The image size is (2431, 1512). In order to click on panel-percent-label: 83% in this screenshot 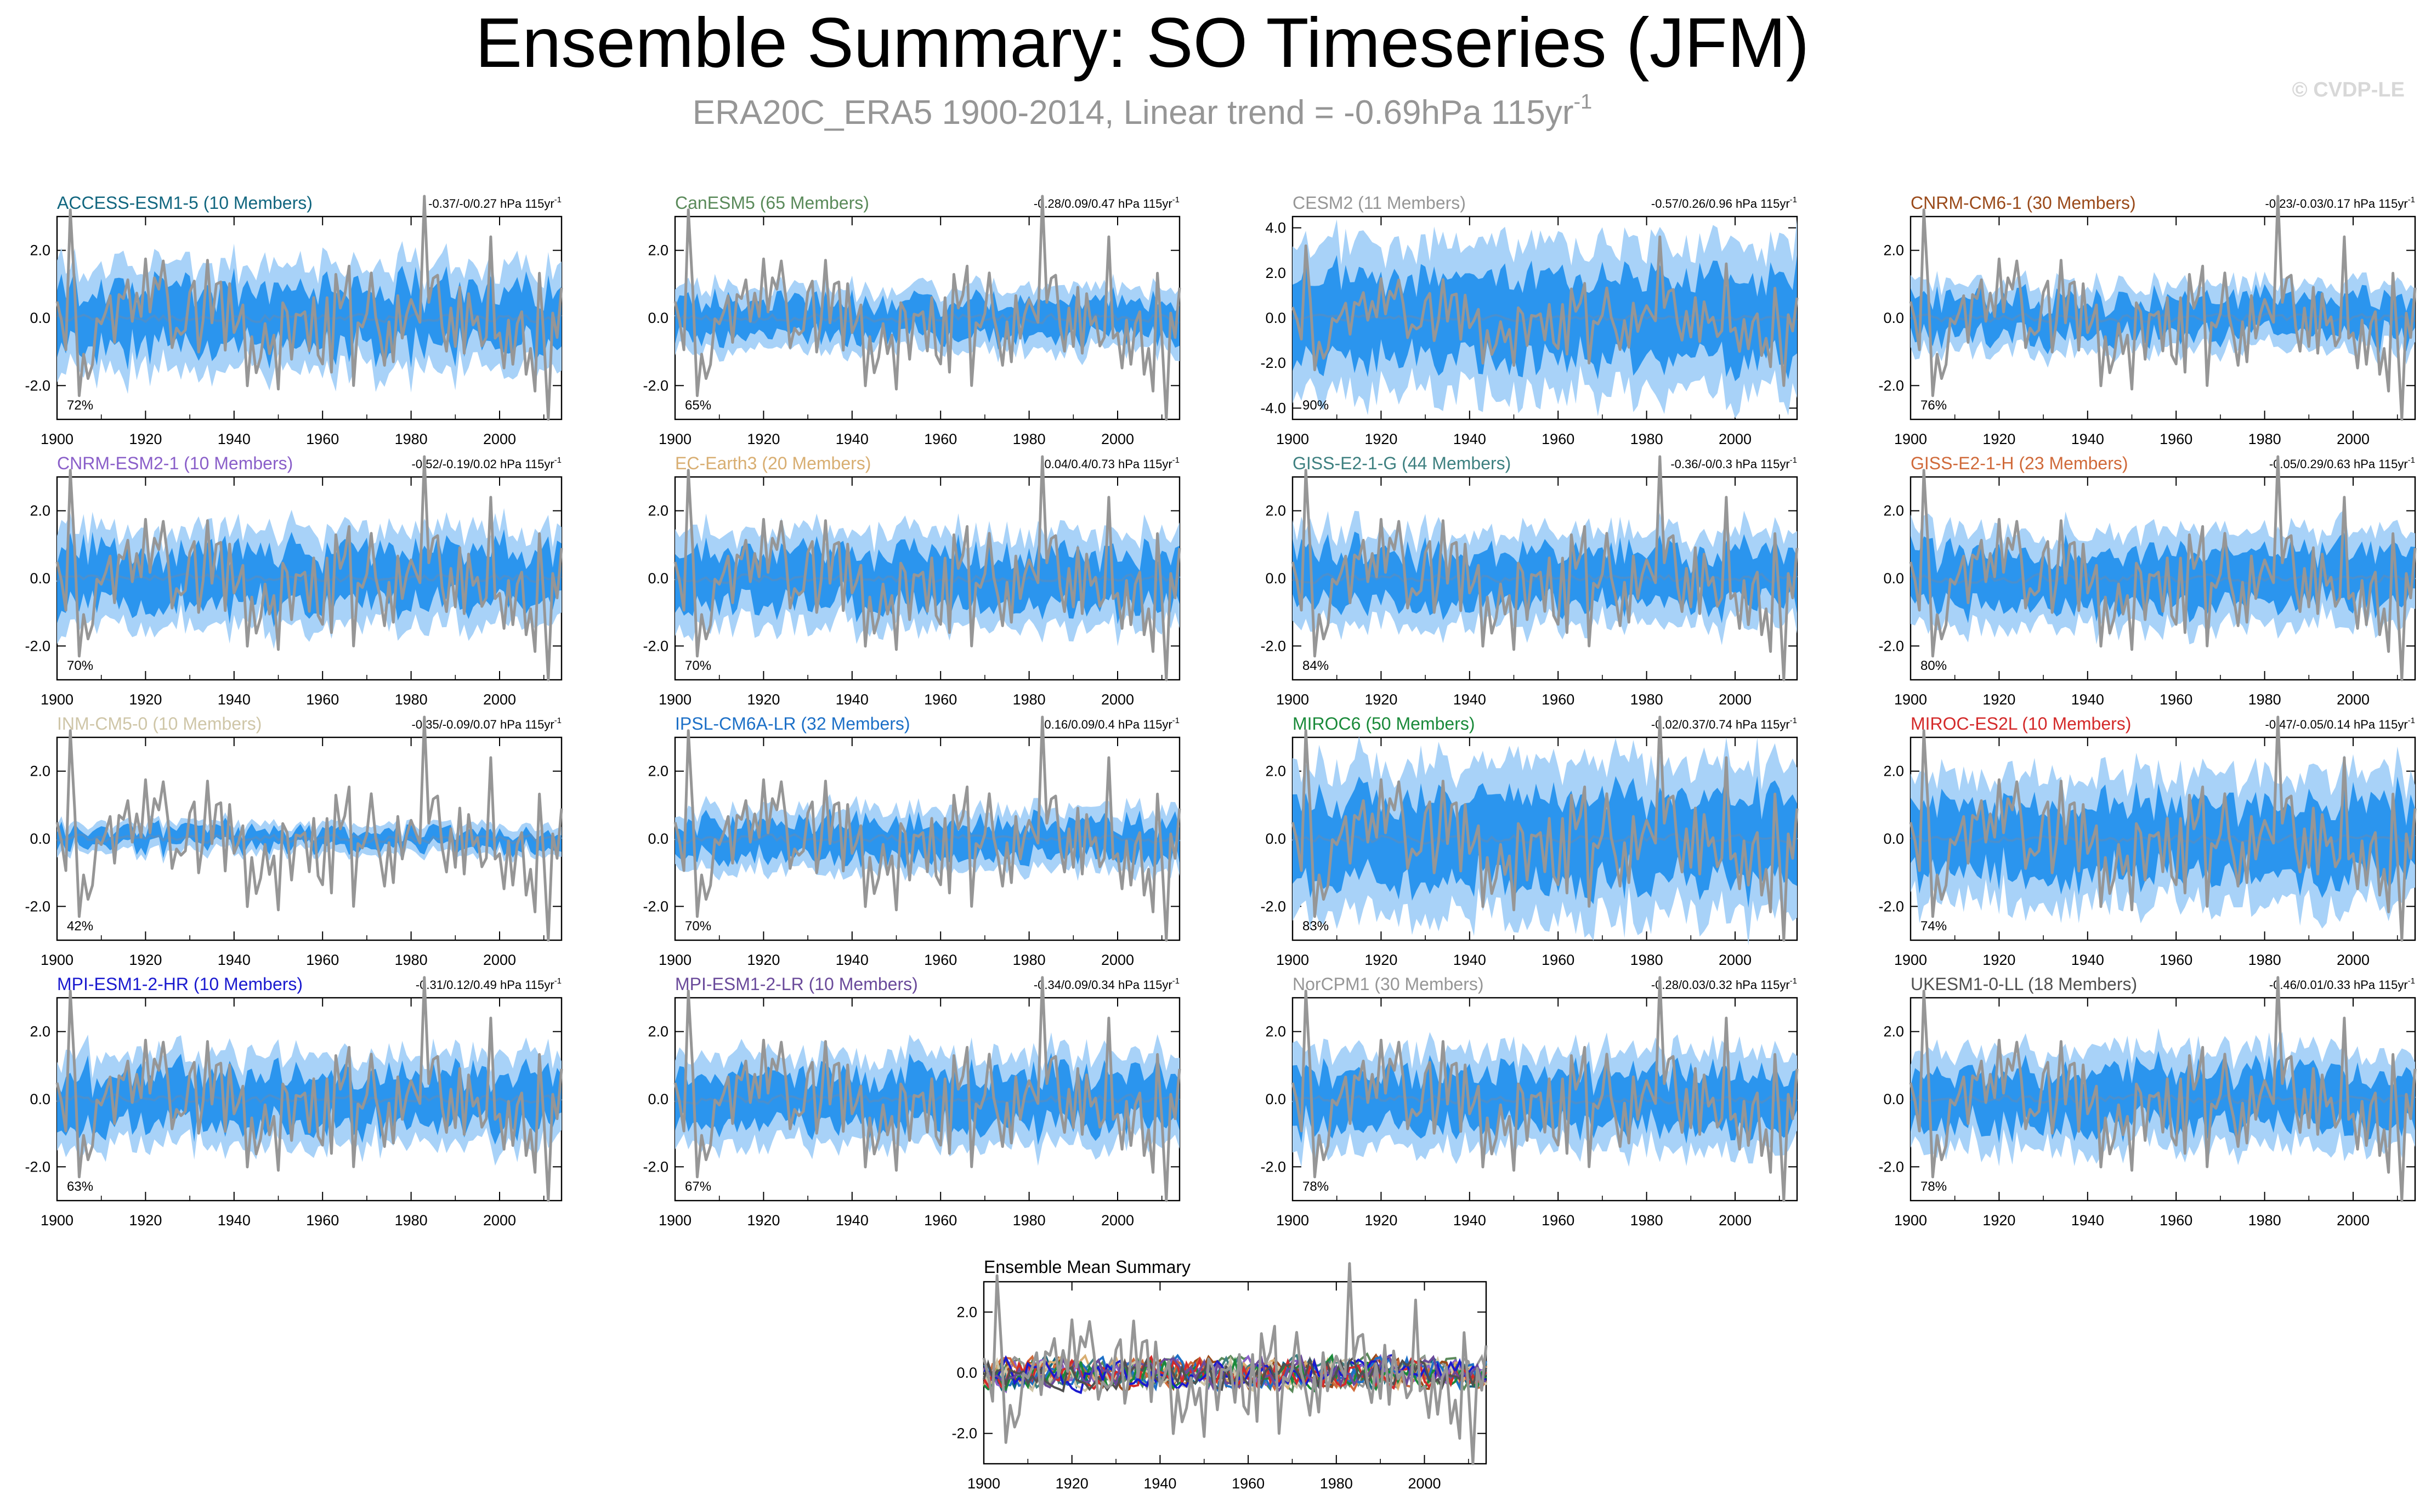, I will do `click(1315, 926)`.